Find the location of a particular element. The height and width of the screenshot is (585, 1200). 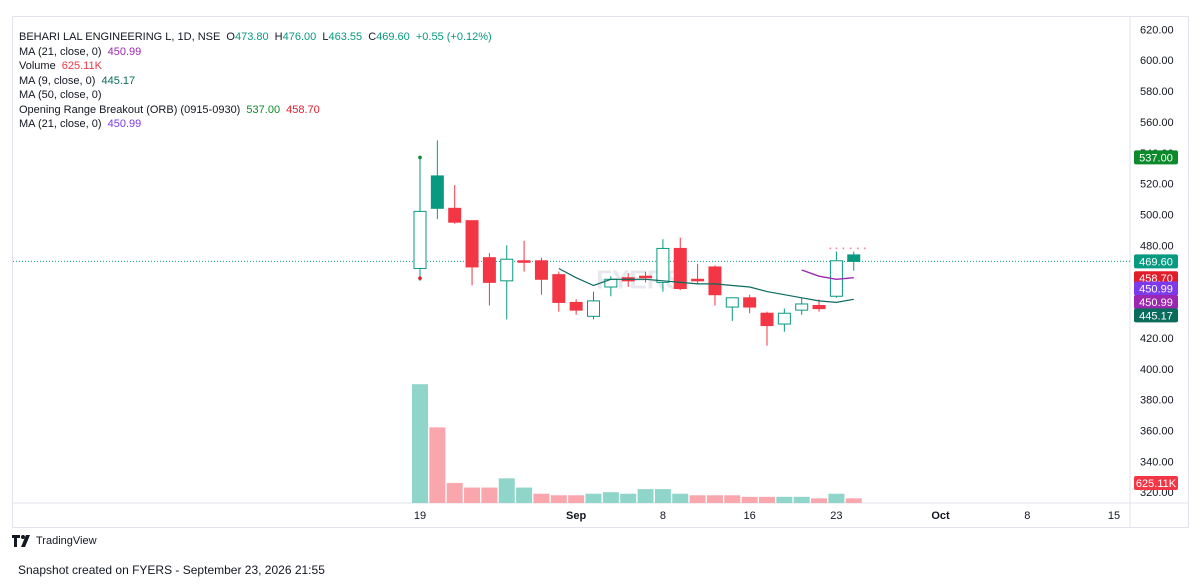

orb-high-value: 537.00 is located at coordinates (263, 109).